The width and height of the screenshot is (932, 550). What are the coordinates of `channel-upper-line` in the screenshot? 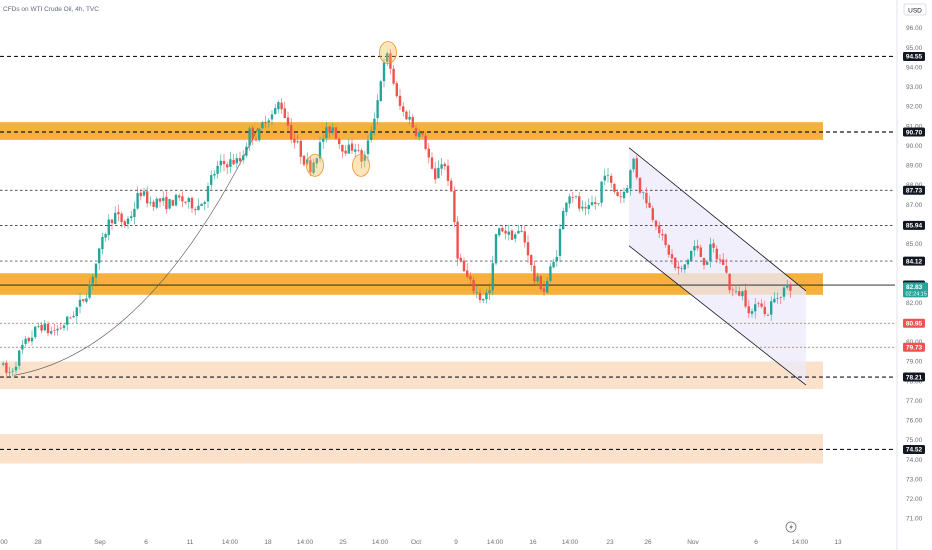 It's located at (717, 219).